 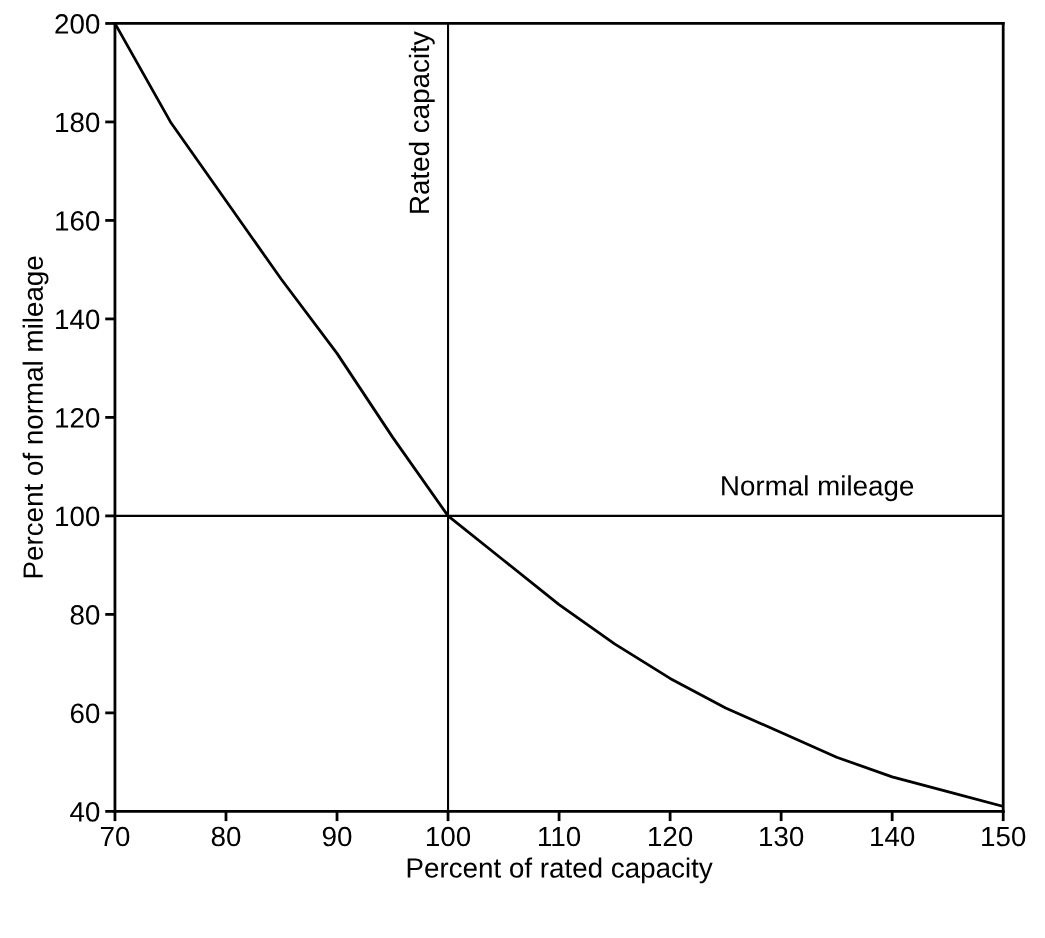 What do you see at coordinates (448, 836) in the screenshot?
I see `x-tick-label: 100` at bounding box center [448, 836].